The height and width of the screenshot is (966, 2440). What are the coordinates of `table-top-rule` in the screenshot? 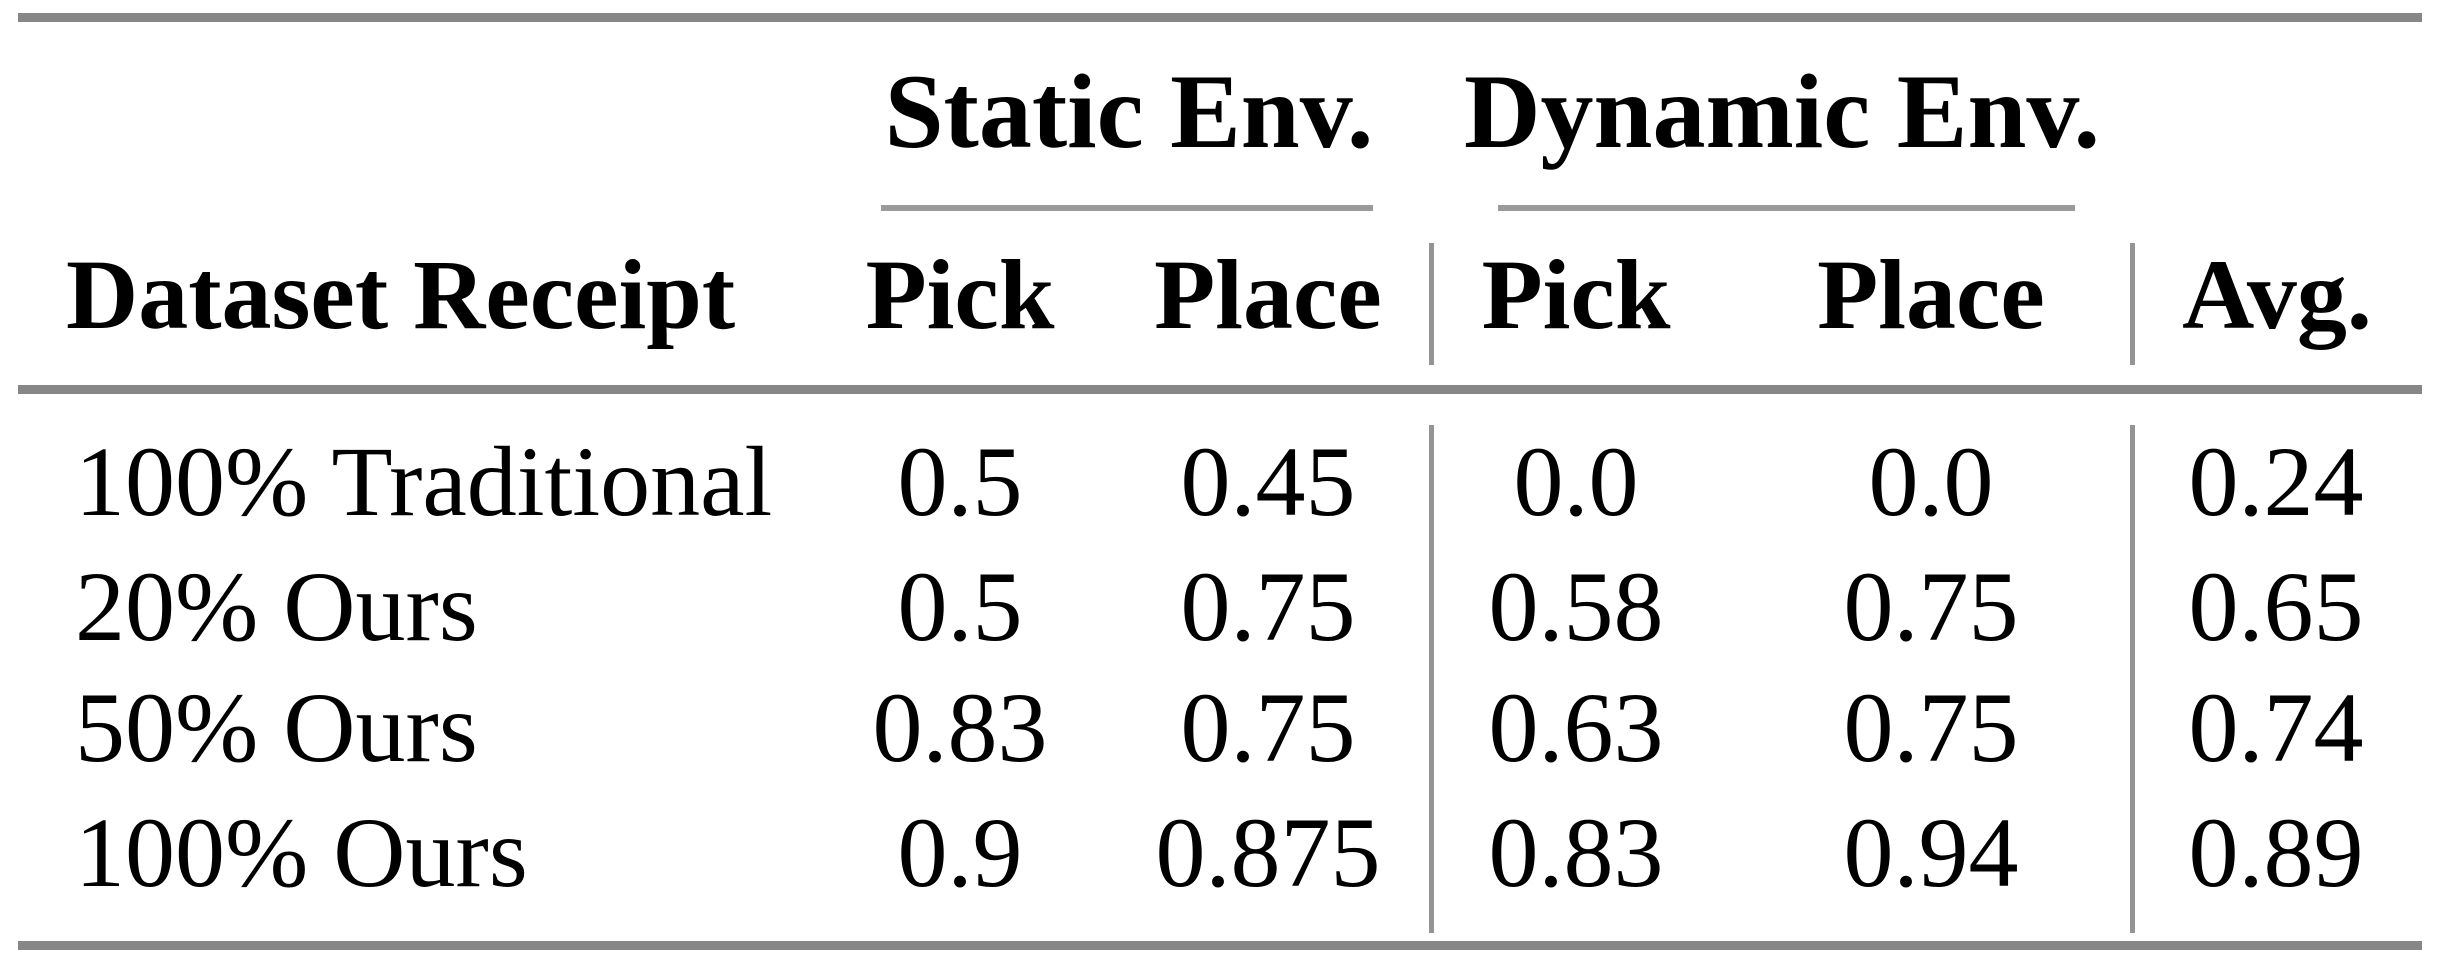 It's located at (1220, 17).